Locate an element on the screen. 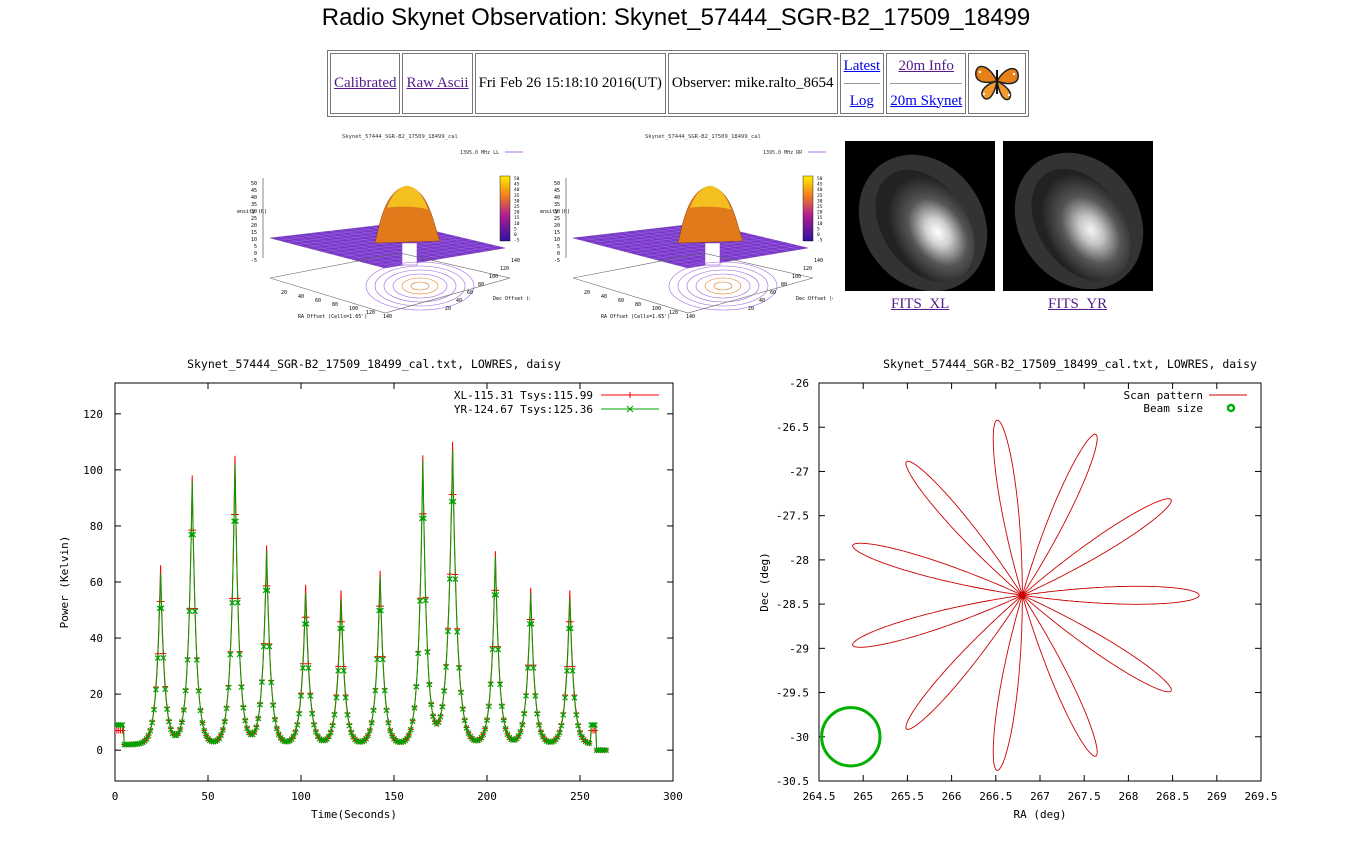  thumb-title: Skynet_57444_SGR-B2_17509_18499_cal is located at coordinates (703, 137).